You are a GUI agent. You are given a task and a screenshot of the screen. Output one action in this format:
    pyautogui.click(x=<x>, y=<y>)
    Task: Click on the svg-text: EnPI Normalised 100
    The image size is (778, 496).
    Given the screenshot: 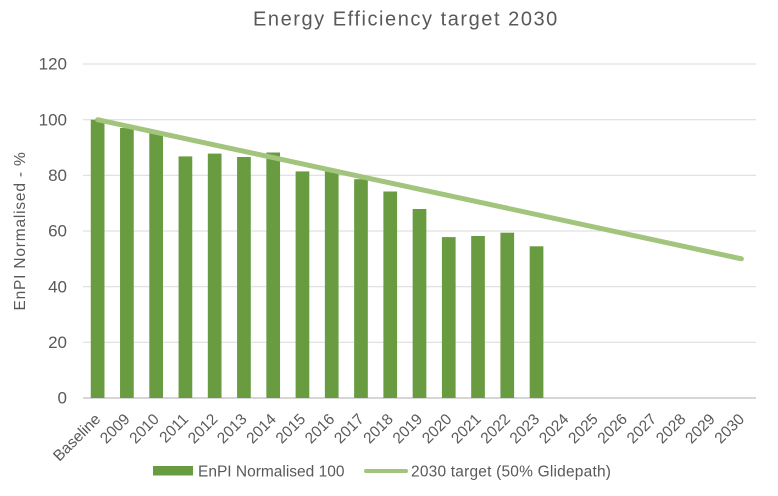 What is the action you would take?
    pyautogui.click(x=271, y=472)
    